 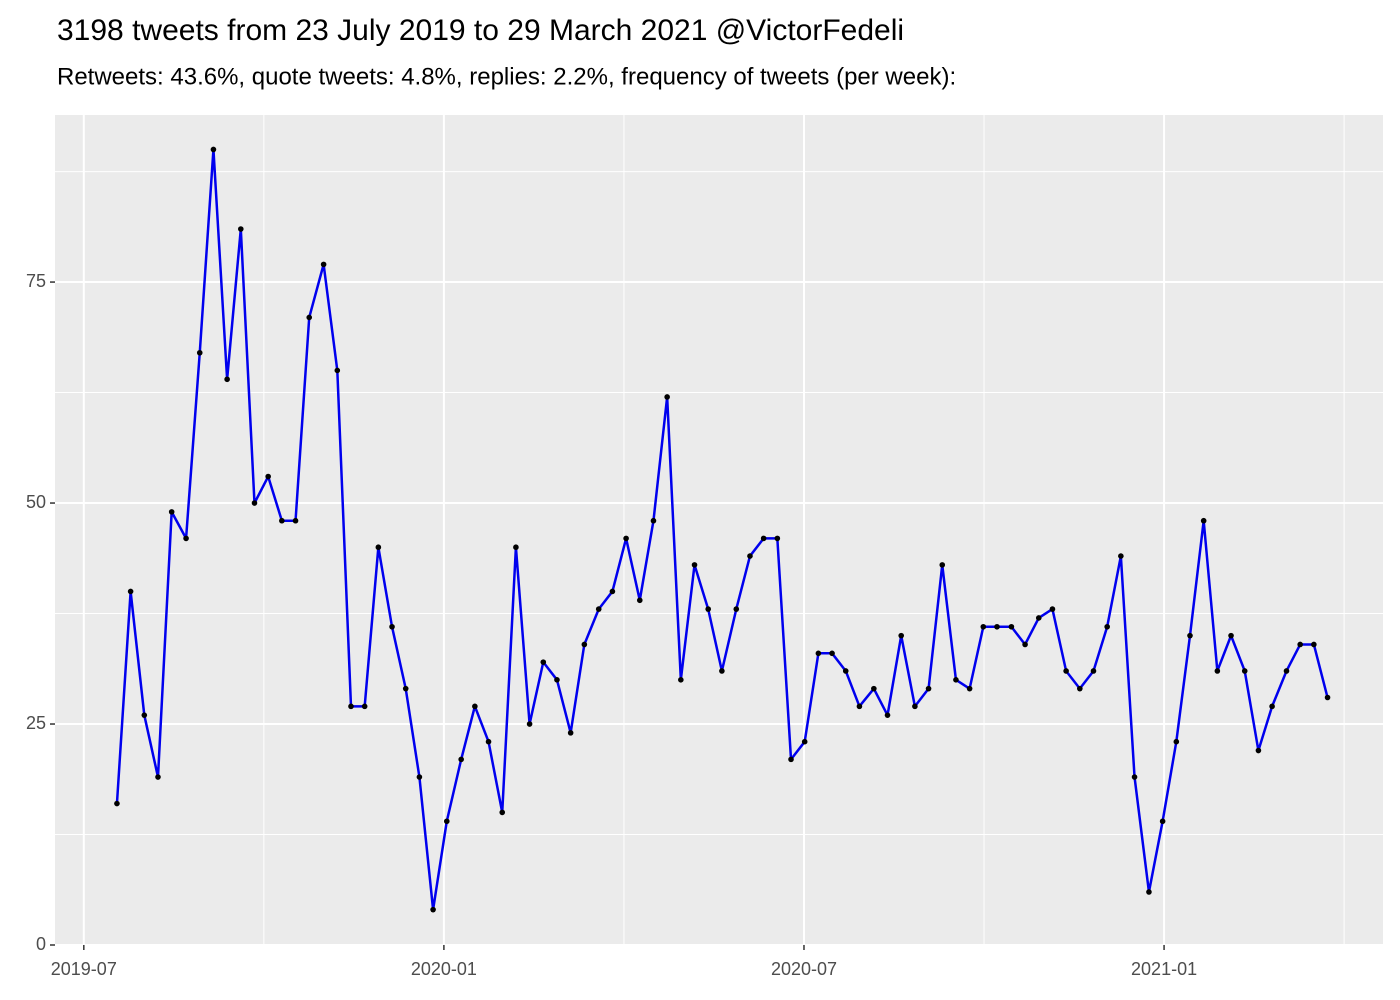 I want to click on x-tick-label: 2019-07, so click(x=84, y=969).